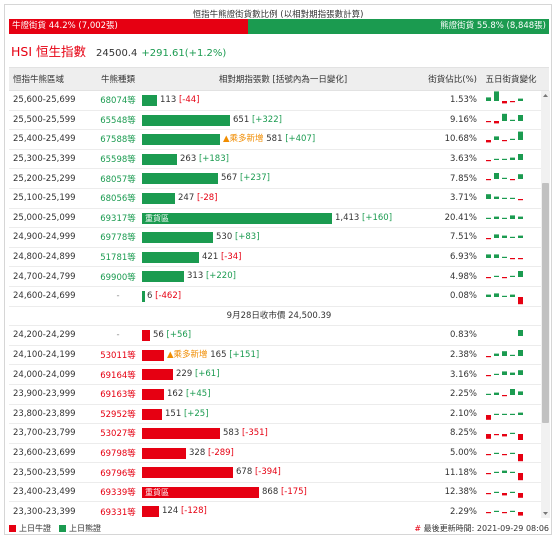 The height and width of the screenshot is (539, 556). I want to click on row-count-link: 69796等, so click(118, 473).